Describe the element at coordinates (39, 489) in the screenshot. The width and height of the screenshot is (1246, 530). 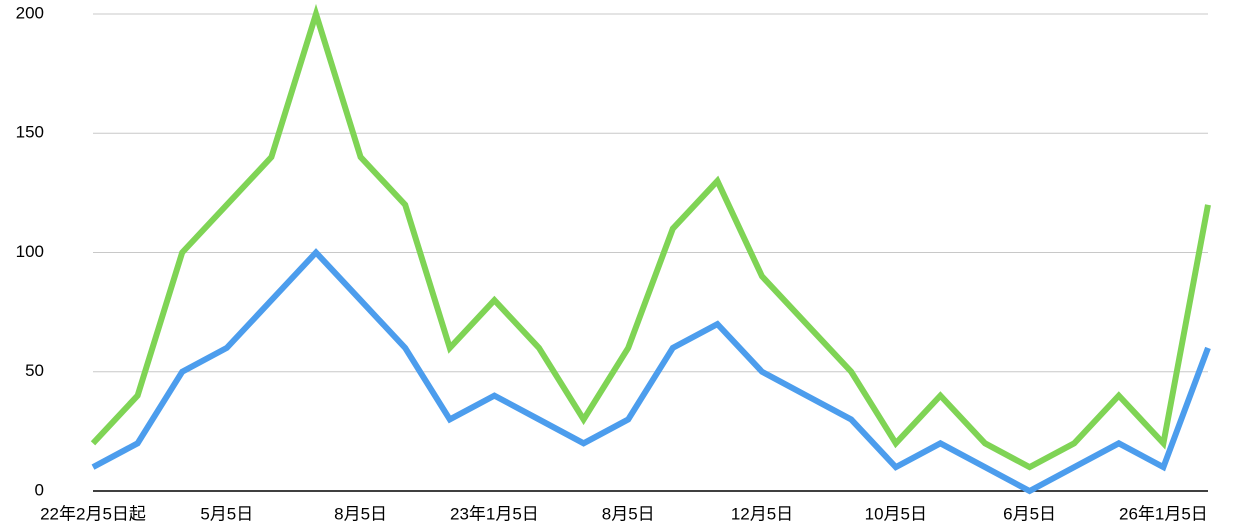
I see `y-tick-label: 0` at that location.